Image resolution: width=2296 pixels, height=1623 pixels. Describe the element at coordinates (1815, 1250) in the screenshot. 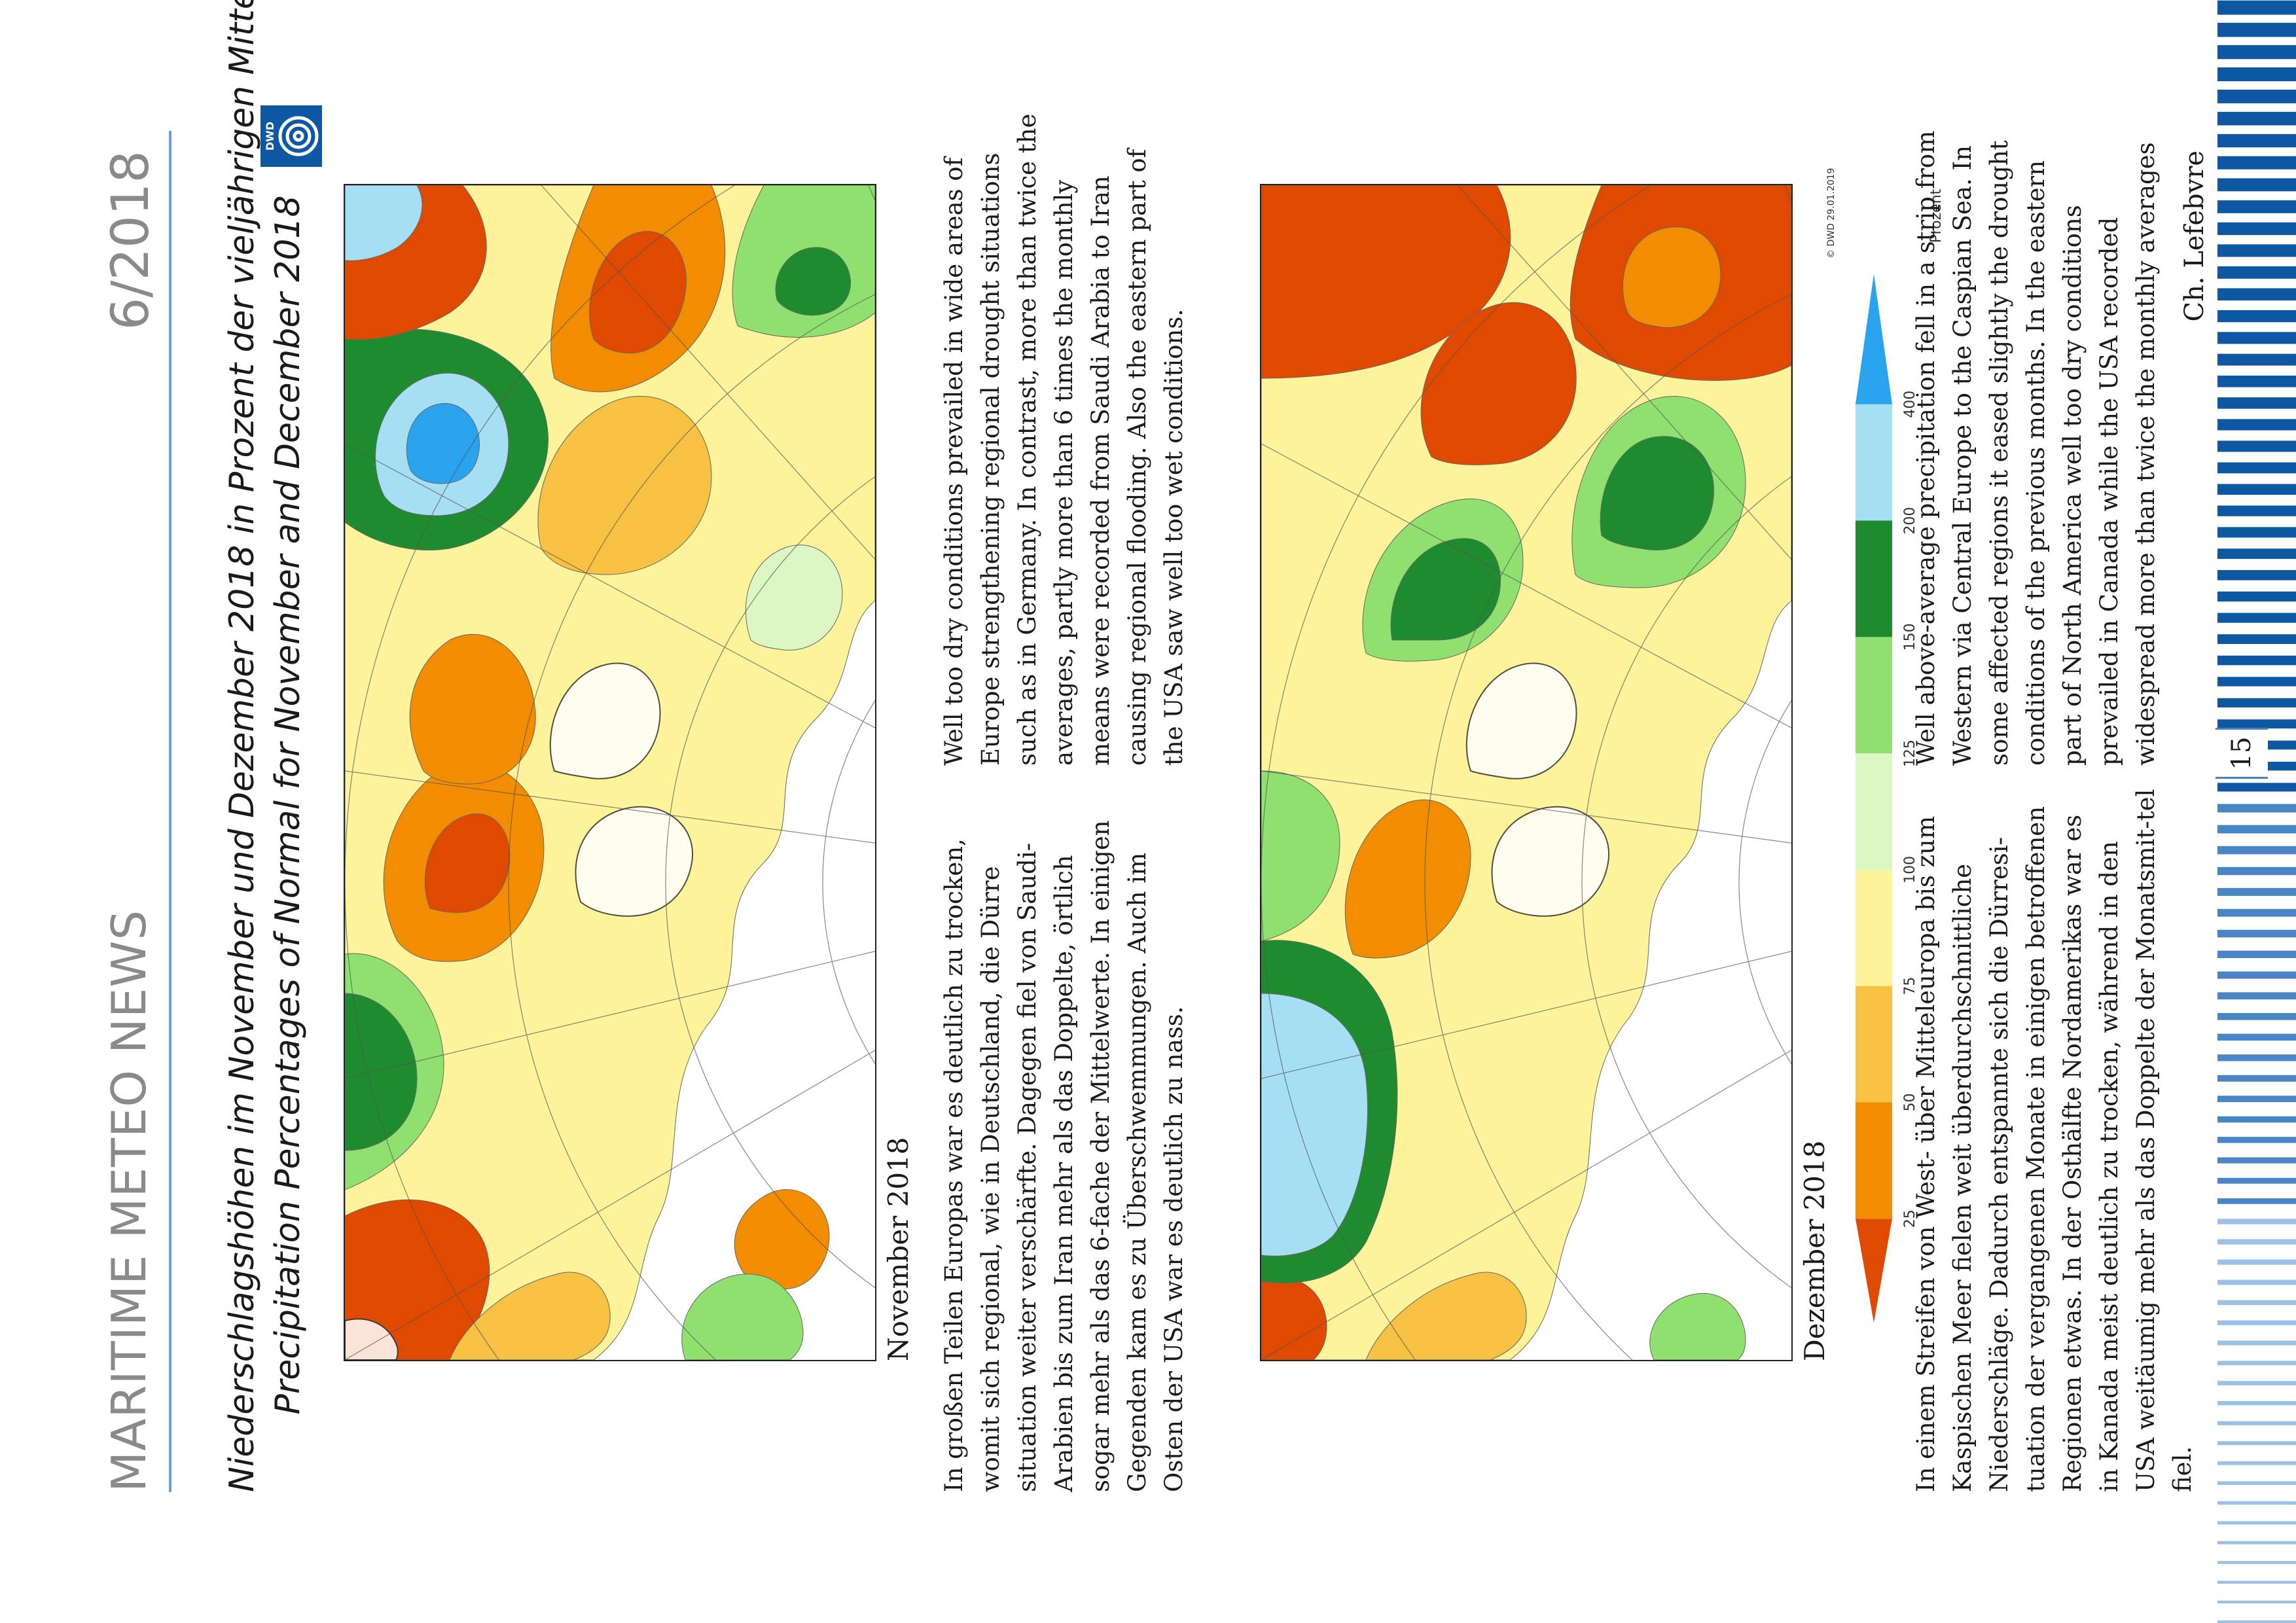

I see `map-caption-december: Dezember 2018` at that location.